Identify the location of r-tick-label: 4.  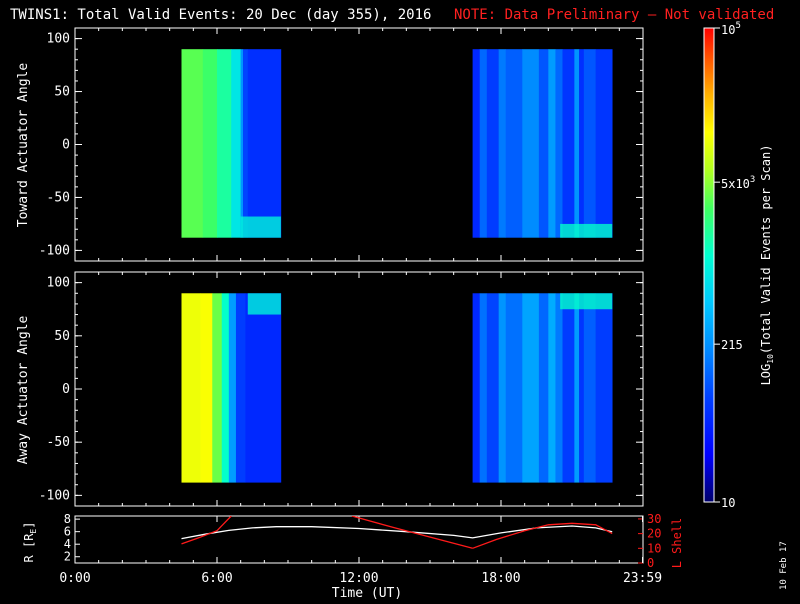
(67, 544).